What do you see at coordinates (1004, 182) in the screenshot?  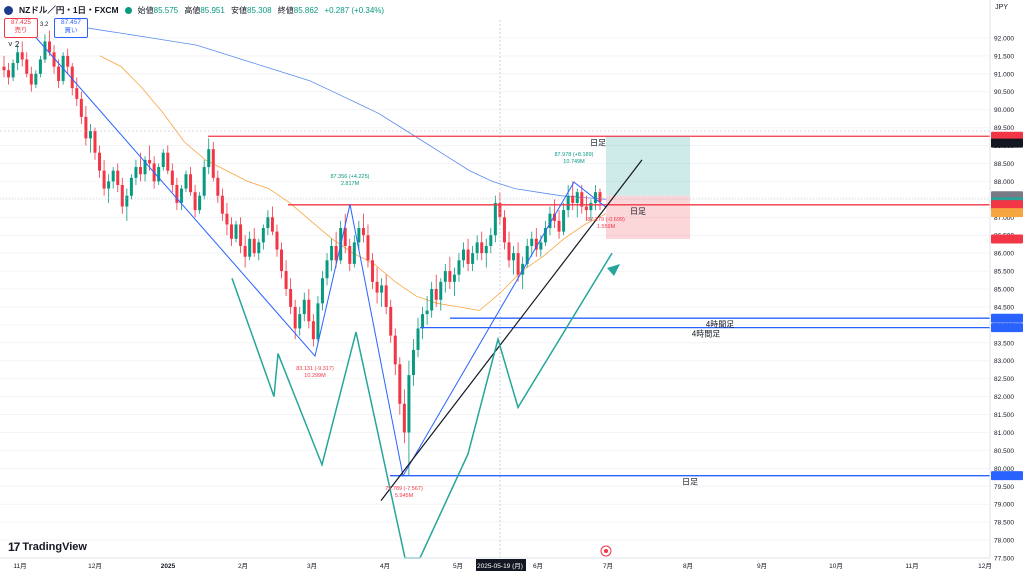 I see `y-tick-label: 88.000` at bounding box center [1004, 182].